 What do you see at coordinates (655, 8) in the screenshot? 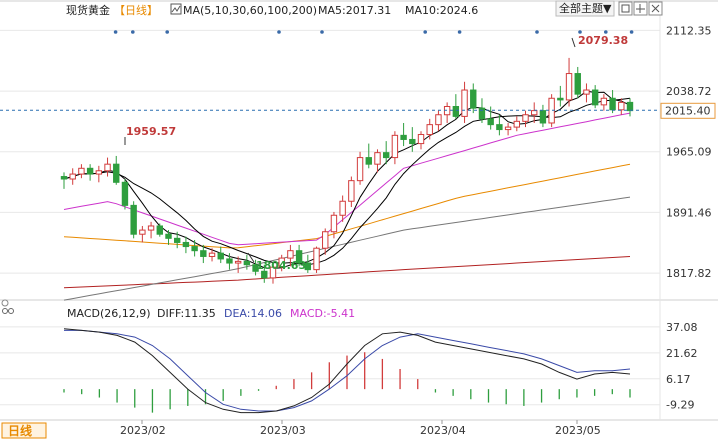
I see `close-icon` at bounding box center [655, 8].